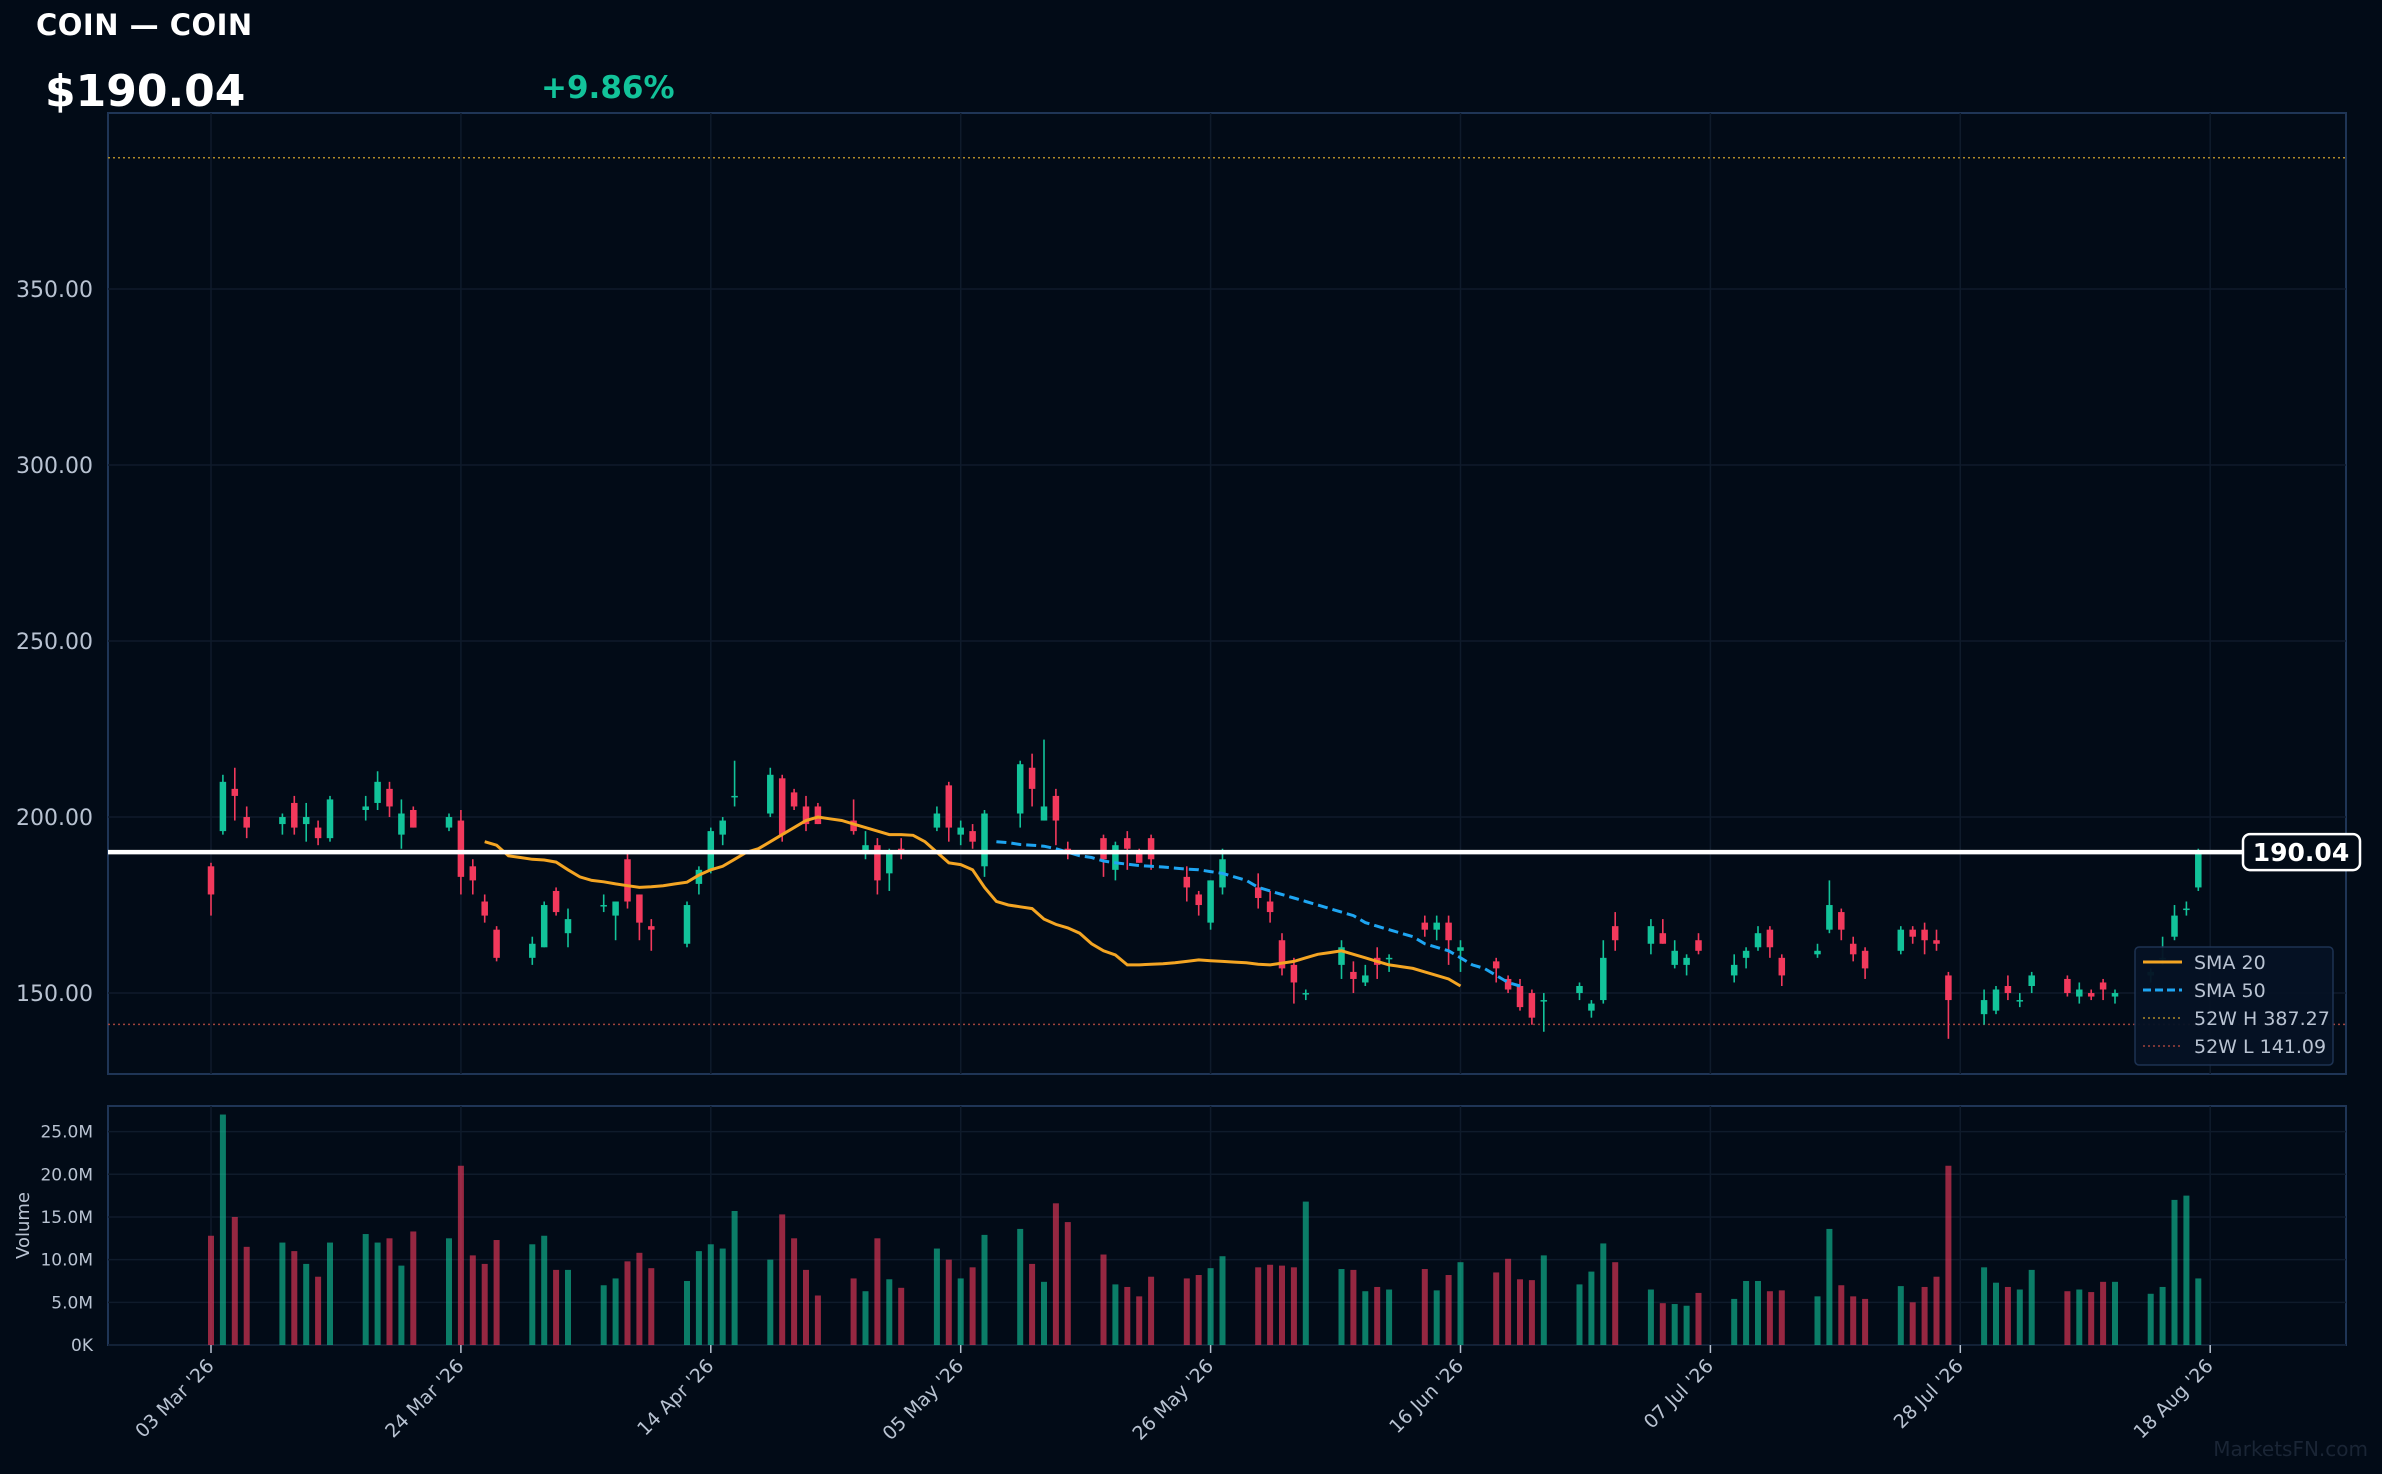  I want to click on x-tick-label: 07 Jul '26, so click(1679, 1394).